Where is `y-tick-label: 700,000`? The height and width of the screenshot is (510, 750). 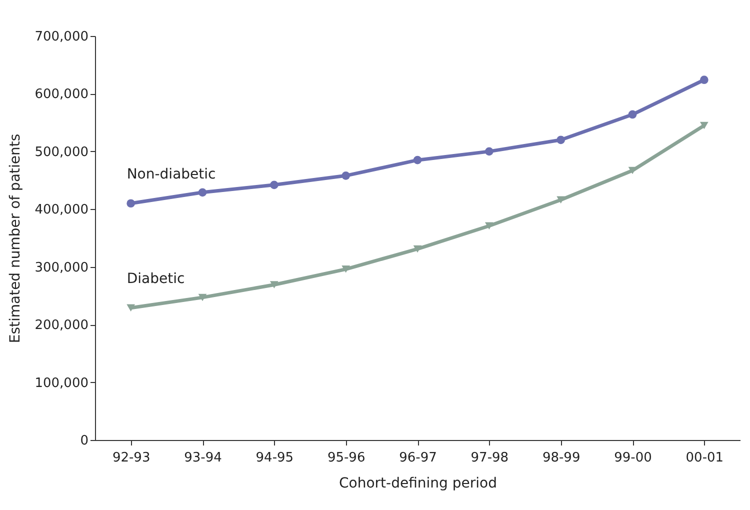 y-tick-label: 700,000 is located at coordinates (61, 37).